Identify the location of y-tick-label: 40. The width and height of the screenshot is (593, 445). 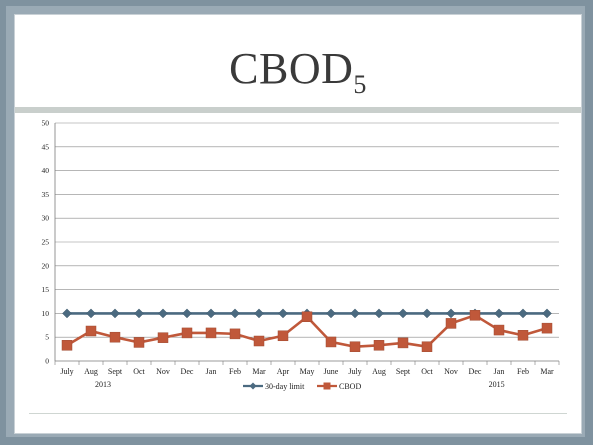
(46, 170).